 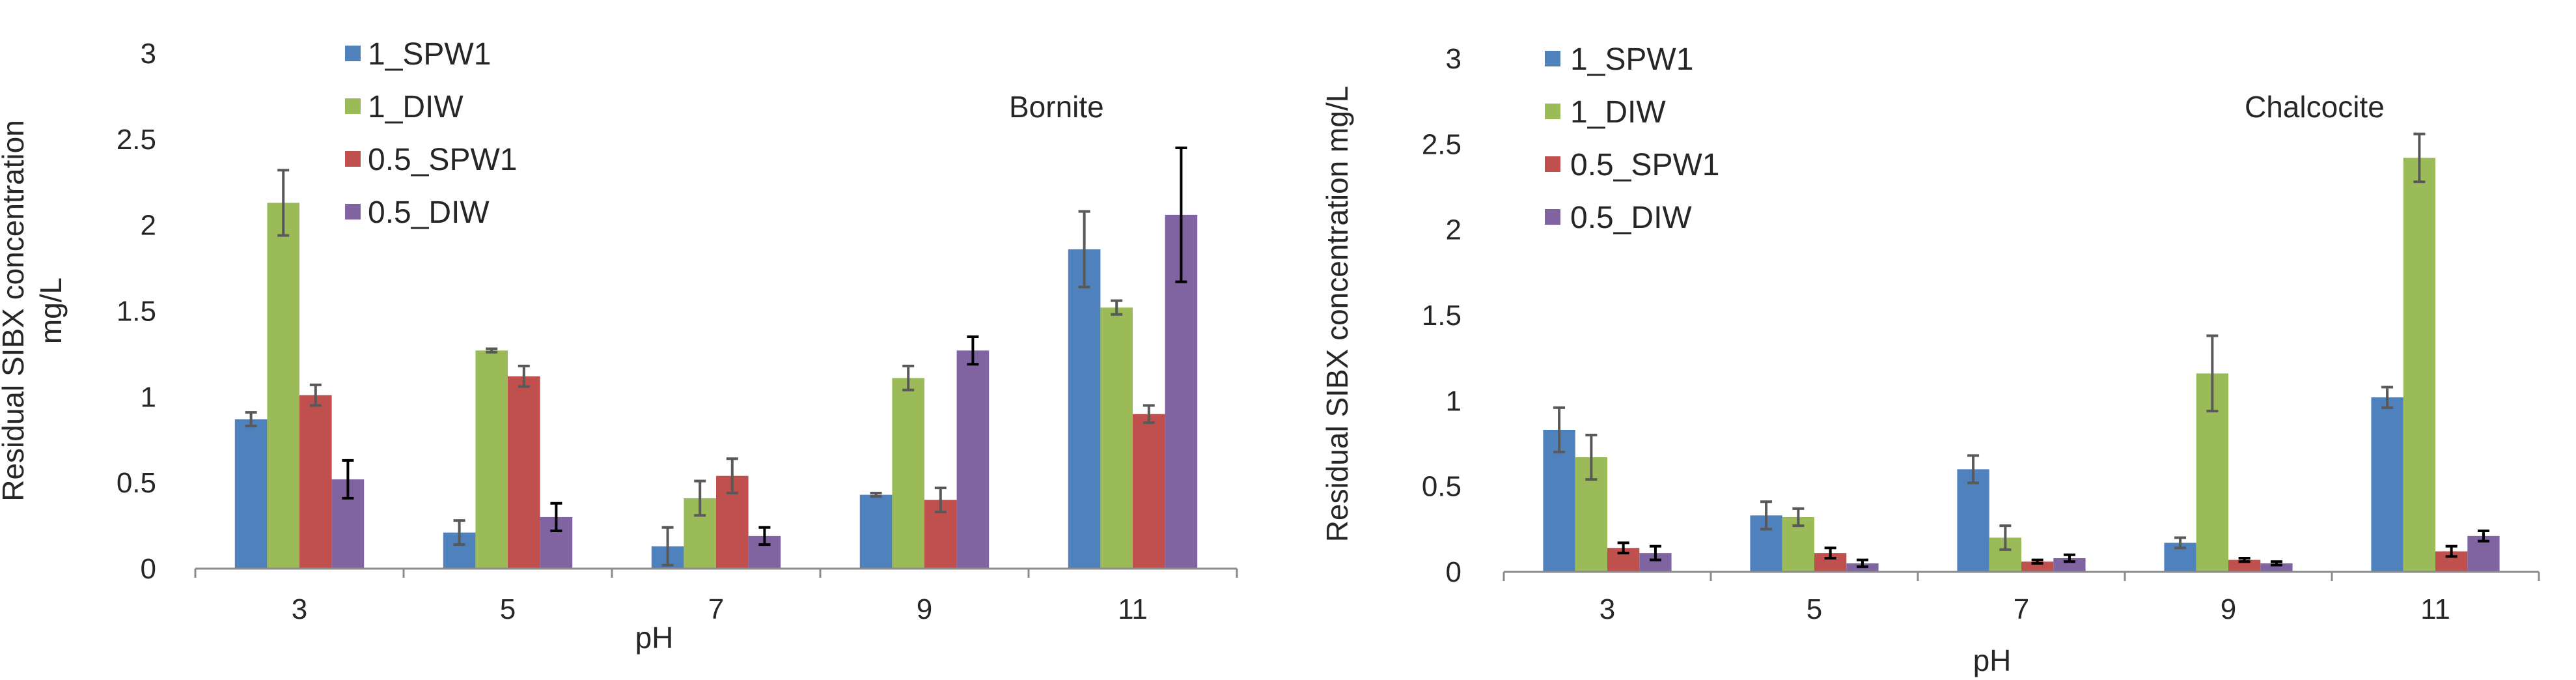 I want to click on y-axis-title: Residual SIBX concentration mg/L, so click(x=1337, y=314).